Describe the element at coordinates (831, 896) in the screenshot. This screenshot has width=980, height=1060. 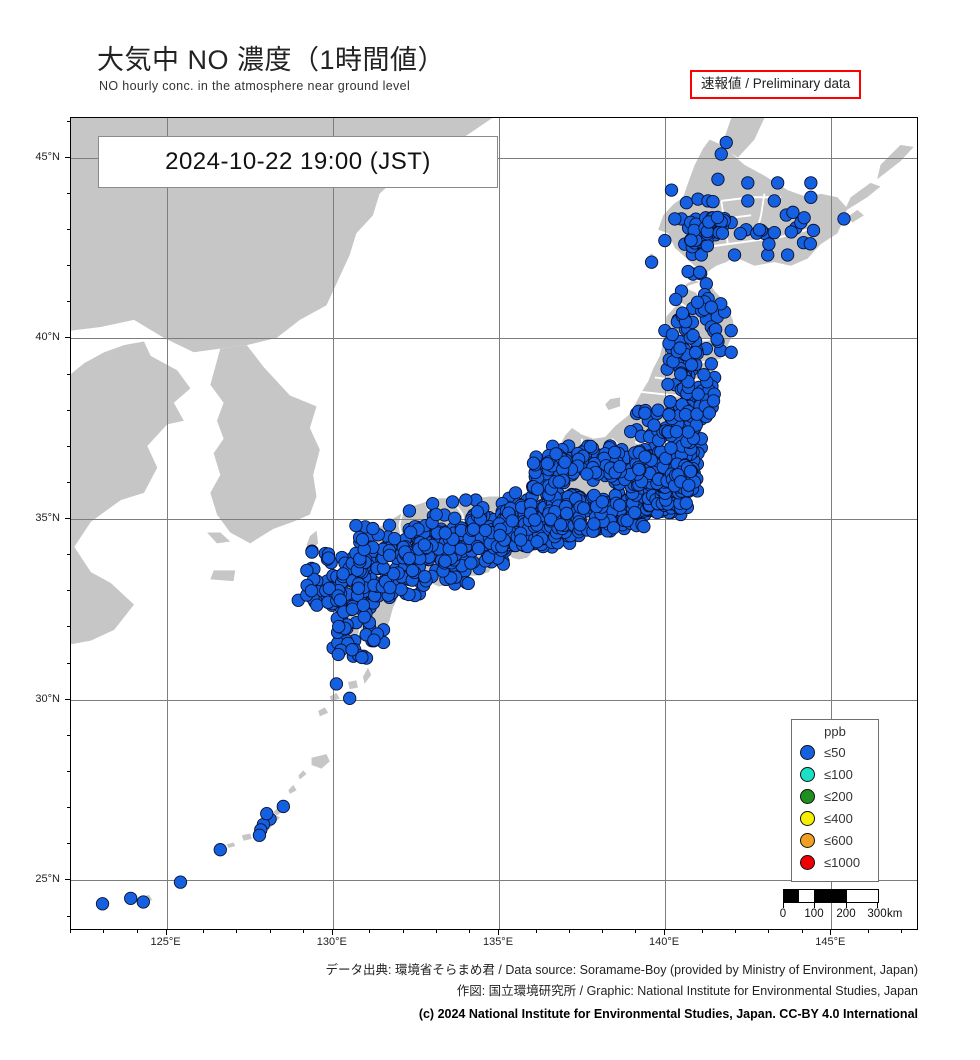
I see `scale-bar` at that location.